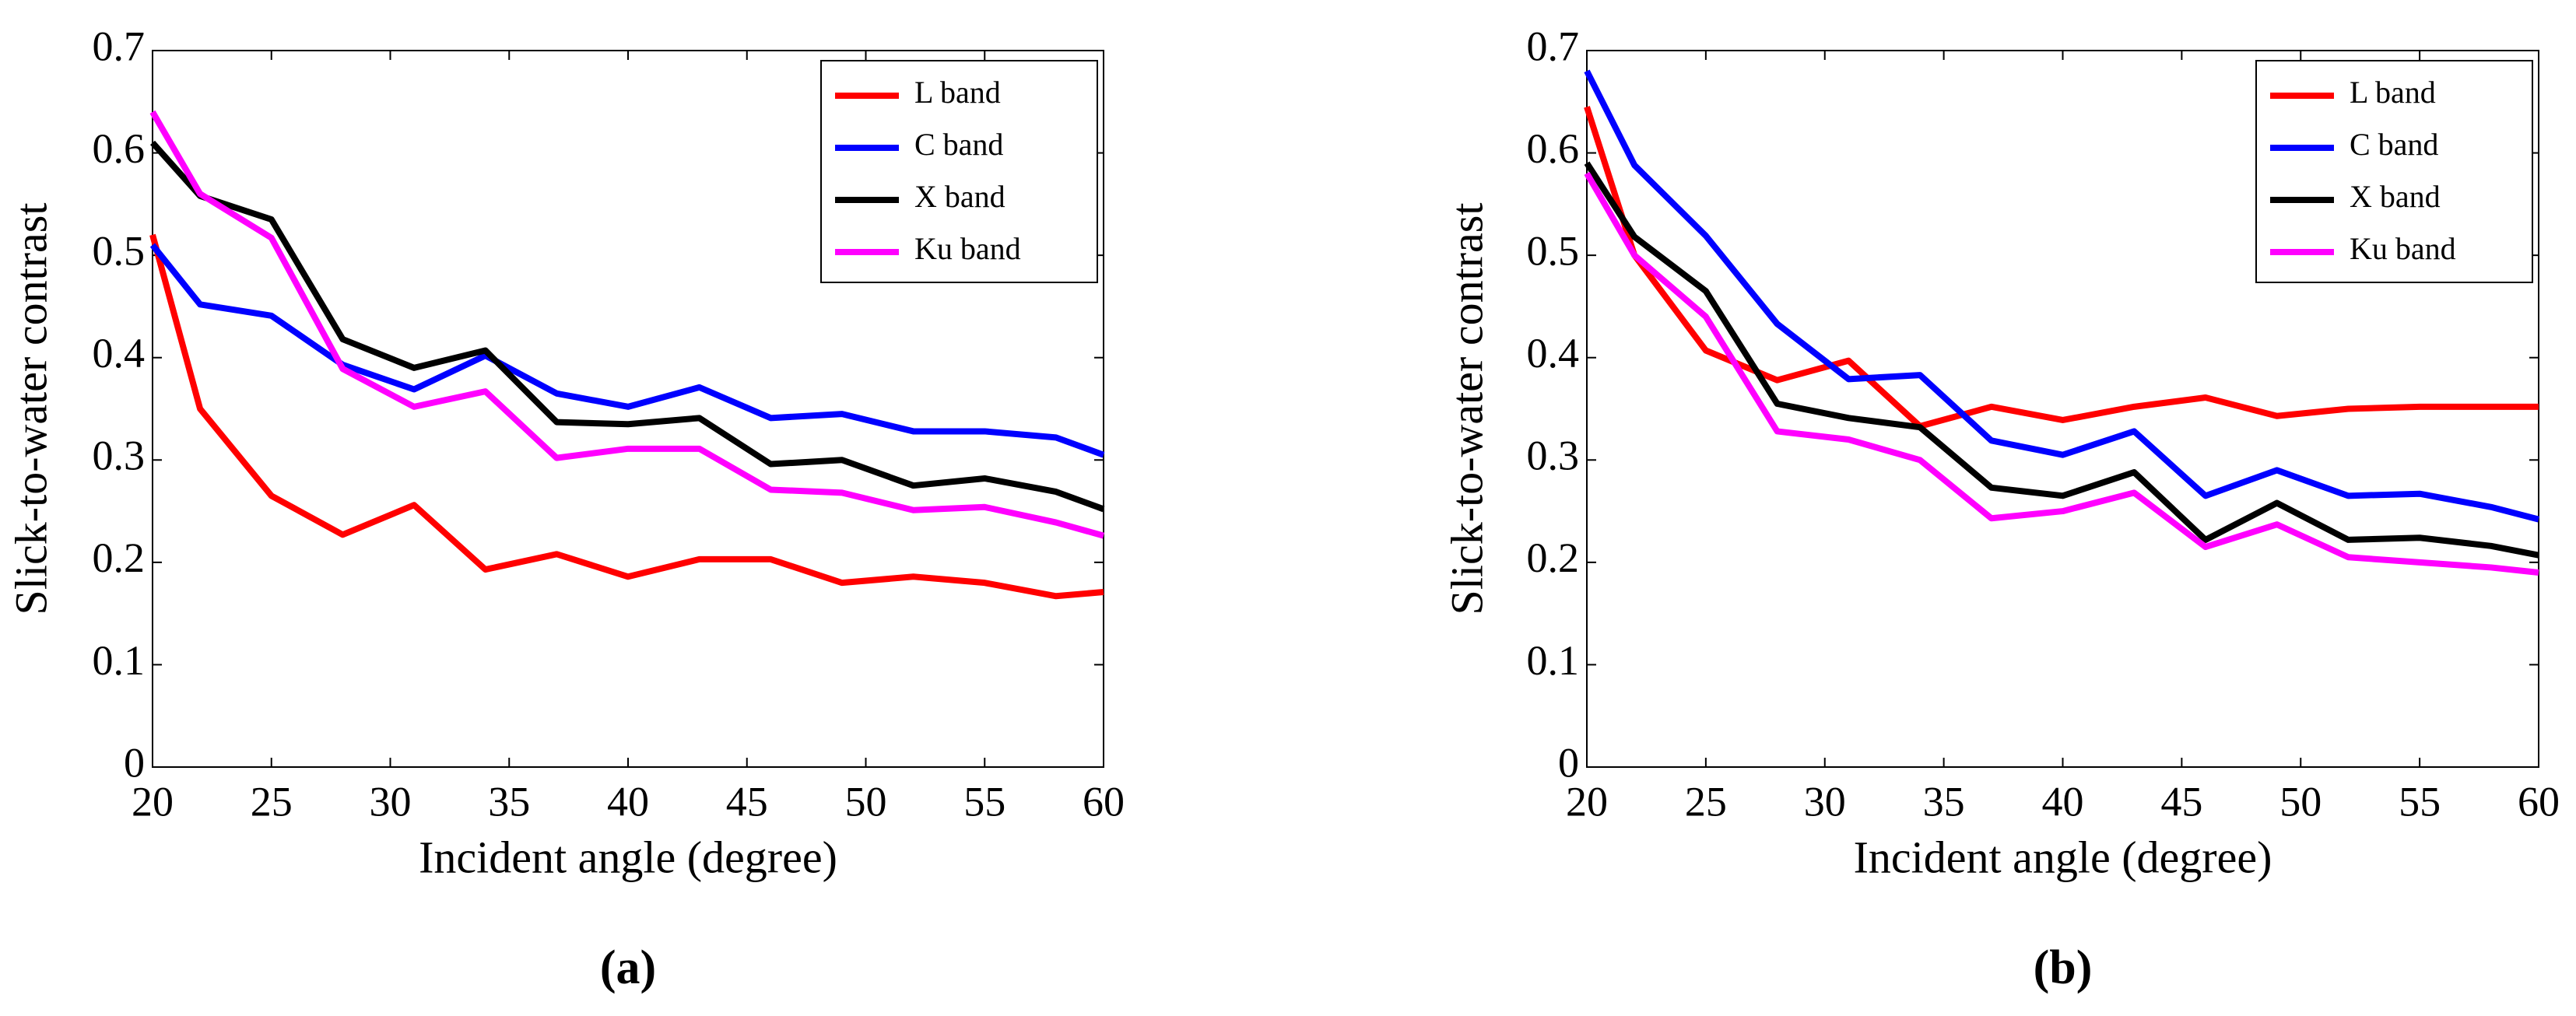  I want to click on caption: (a), so click(628, 967).